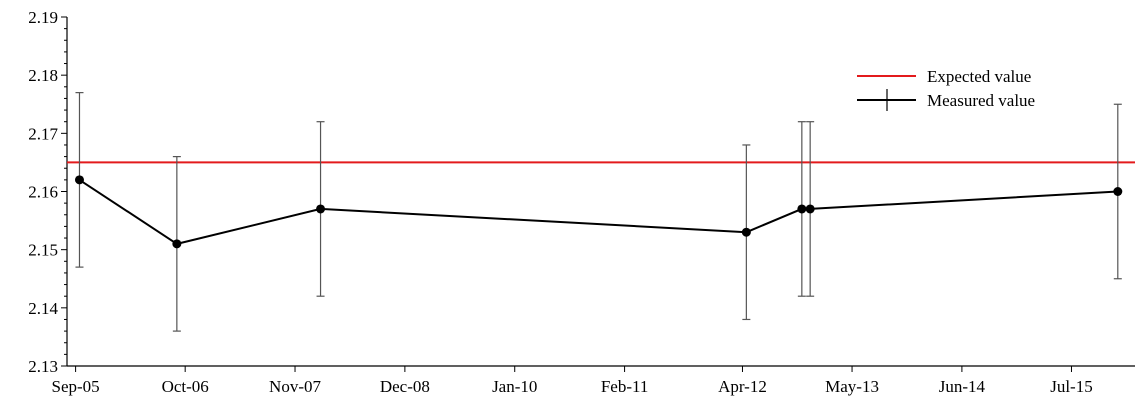 The width and height of the screenshot is (1139, 403). What do you see at coordinates (981, 100) in the screenshot?
I see `legend-label-measured-value: Measured value` at bounding box center [981, 100].